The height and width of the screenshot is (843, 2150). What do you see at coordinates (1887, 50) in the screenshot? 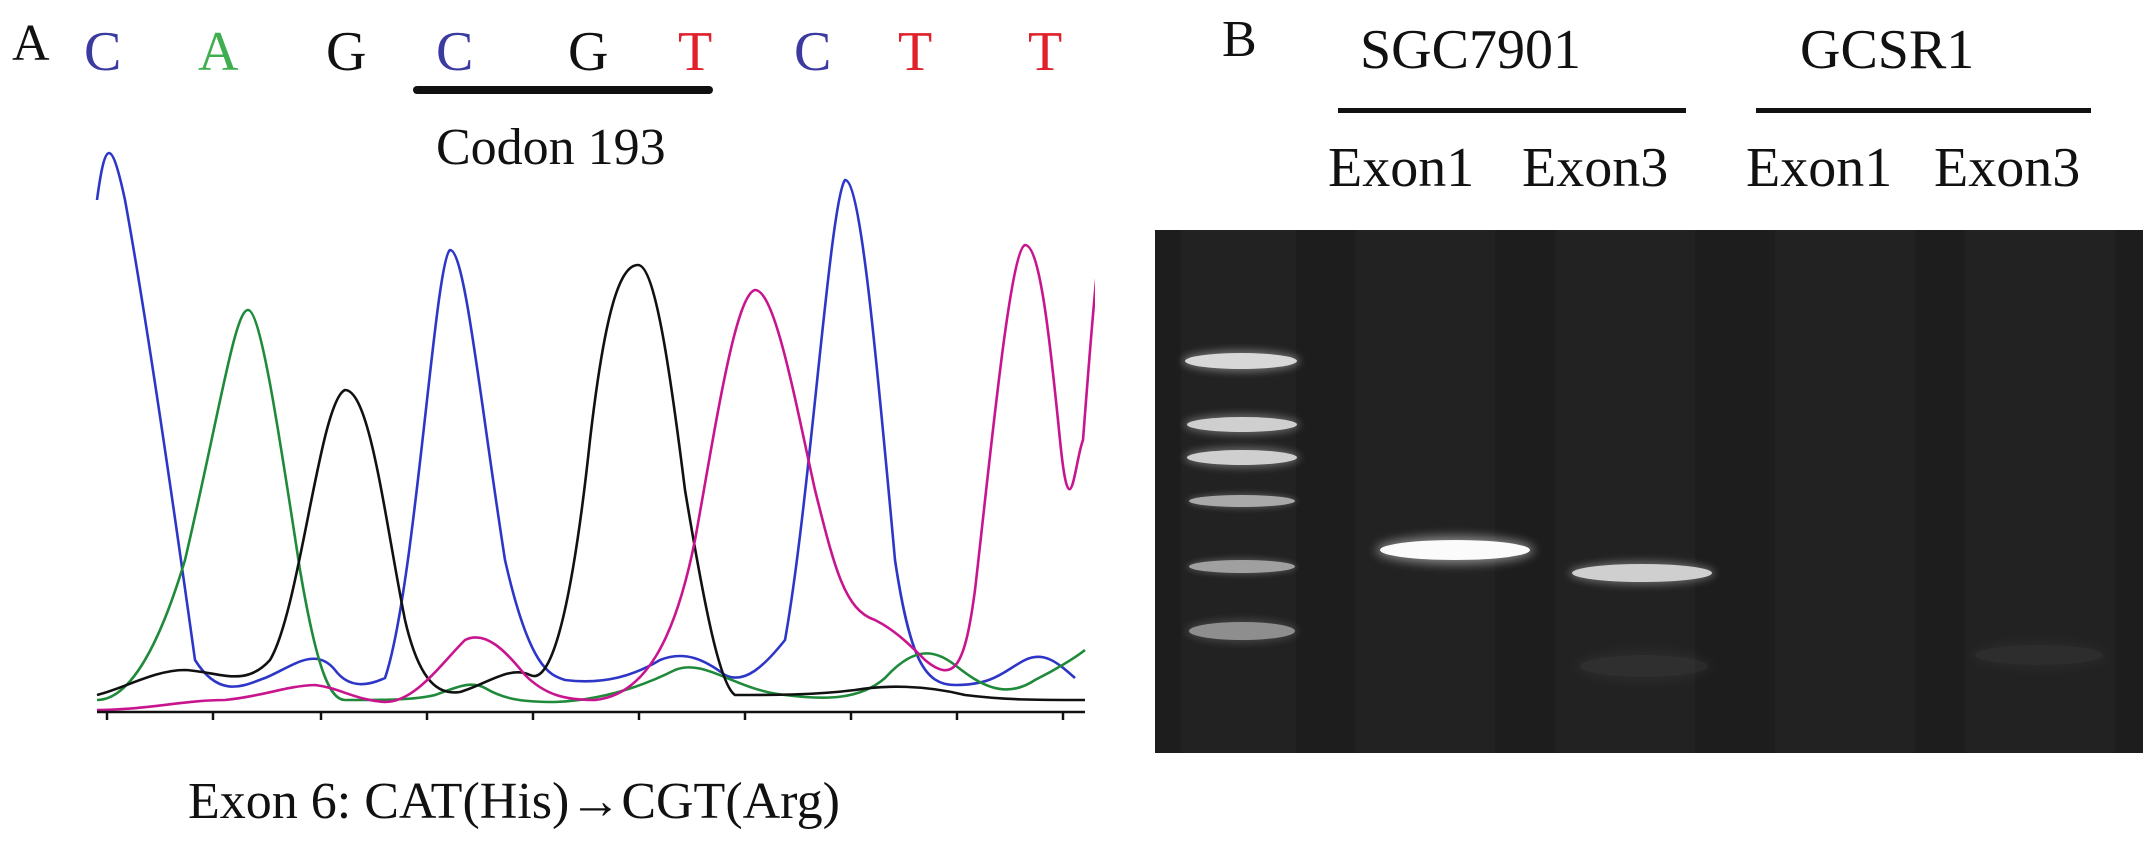
I see `cell-line-label: GCSR1` at bounding box center [1887, 50].